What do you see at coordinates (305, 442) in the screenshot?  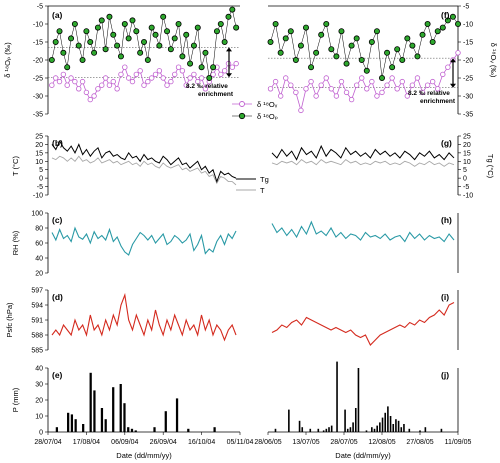 I see `x-tick-label-right: 13/07/05` at bounding box center [305, 442].